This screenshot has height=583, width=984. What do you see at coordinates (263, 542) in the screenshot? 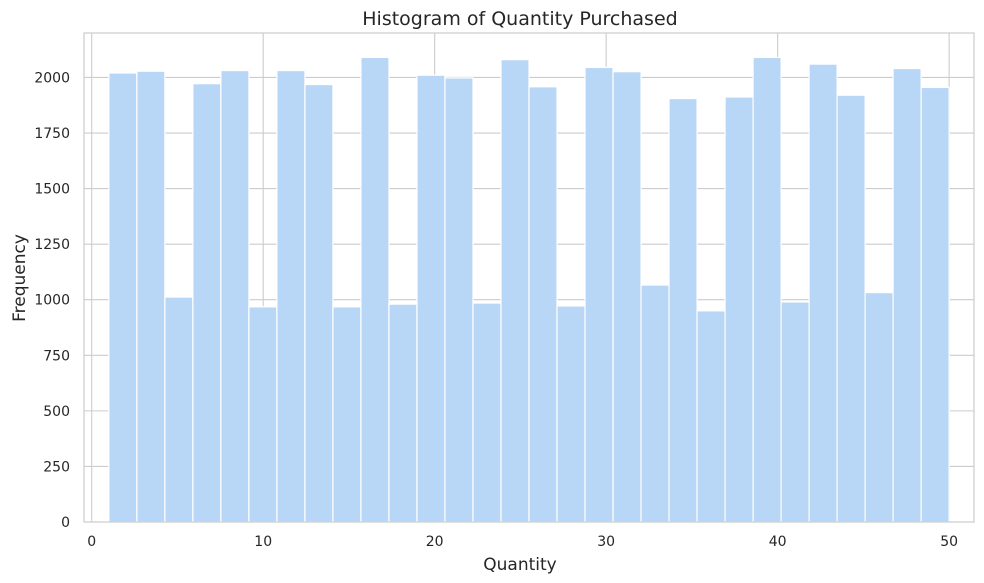
I see `x-tick-label: 10` at bounding box center [263, 542].